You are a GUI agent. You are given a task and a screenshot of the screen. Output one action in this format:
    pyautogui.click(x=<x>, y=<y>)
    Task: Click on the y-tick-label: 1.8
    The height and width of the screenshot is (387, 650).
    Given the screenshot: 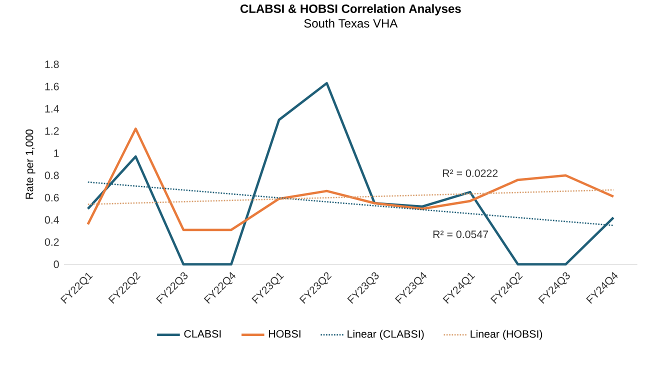 What is the action you would take?
    pyautogui.click(x=52, y=64)
    